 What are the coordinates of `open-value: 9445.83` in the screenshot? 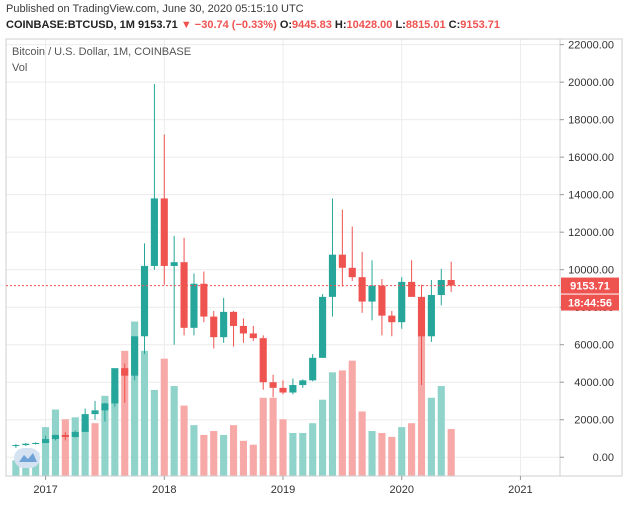 It's located at (312, 25).